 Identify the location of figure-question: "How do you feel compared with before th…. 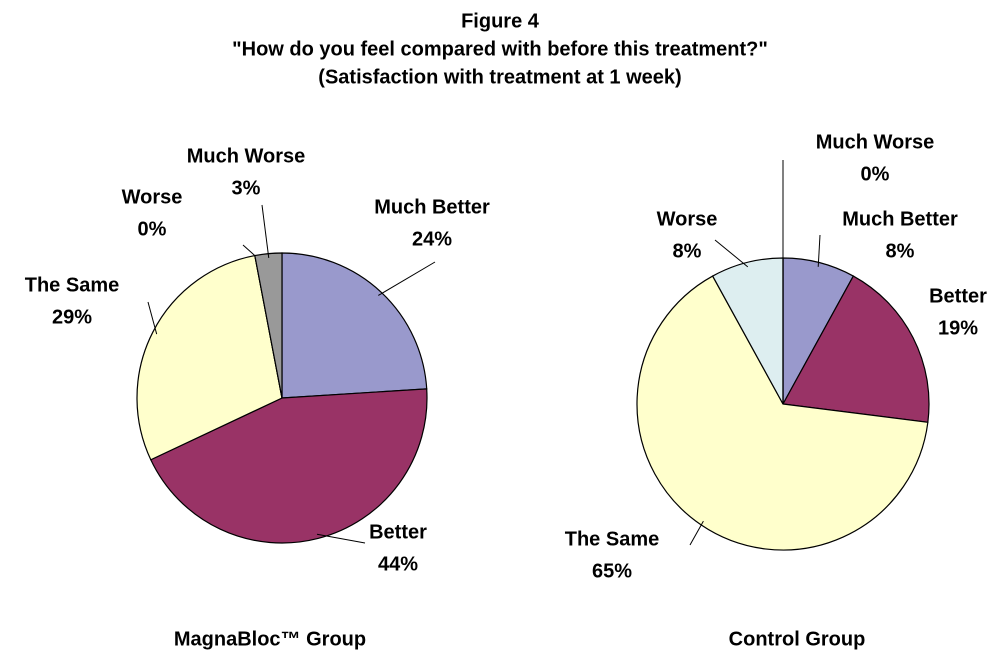
(500, 49).